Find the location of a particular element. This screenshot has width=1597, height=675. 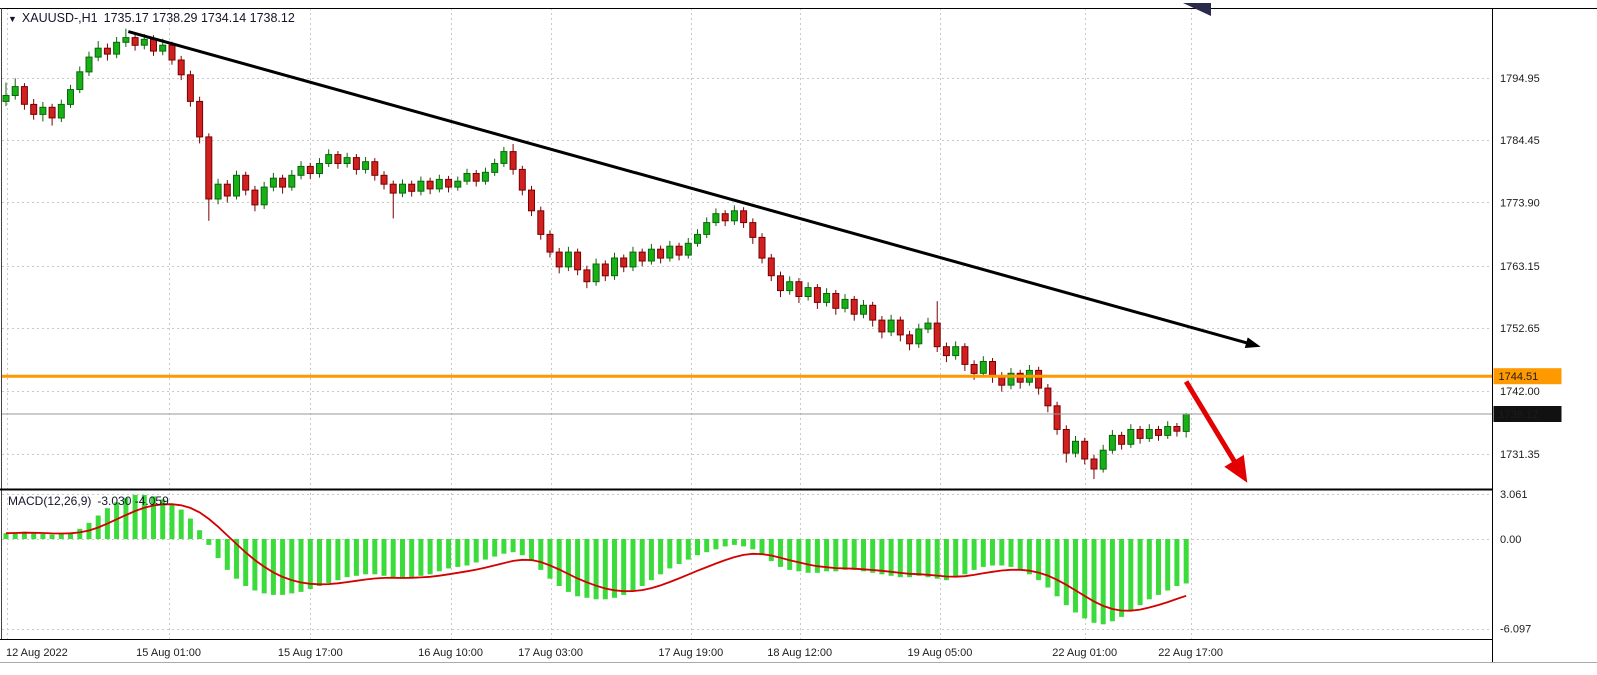

time-tick-label: 22 Aug 01:00 is located at coordinates (1084, 653).